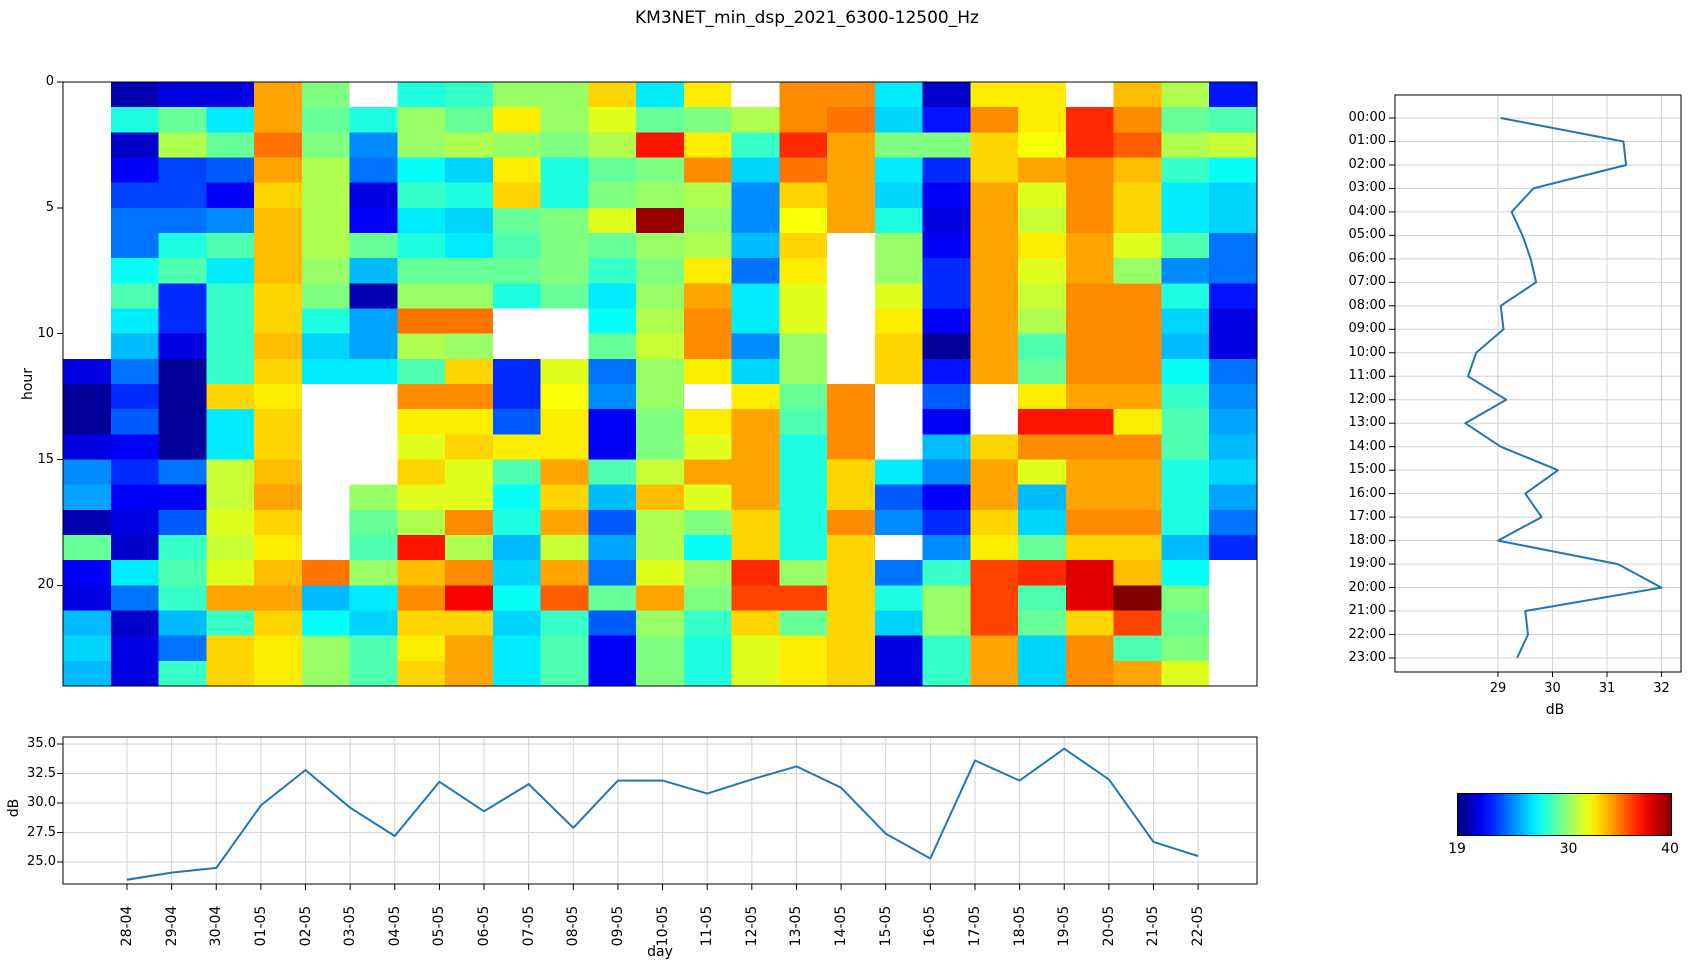 The height and width of the screenshot is (969, 1688). I want to click on hourly-profile-ytick-label: 17:00, so click(1367, 517).